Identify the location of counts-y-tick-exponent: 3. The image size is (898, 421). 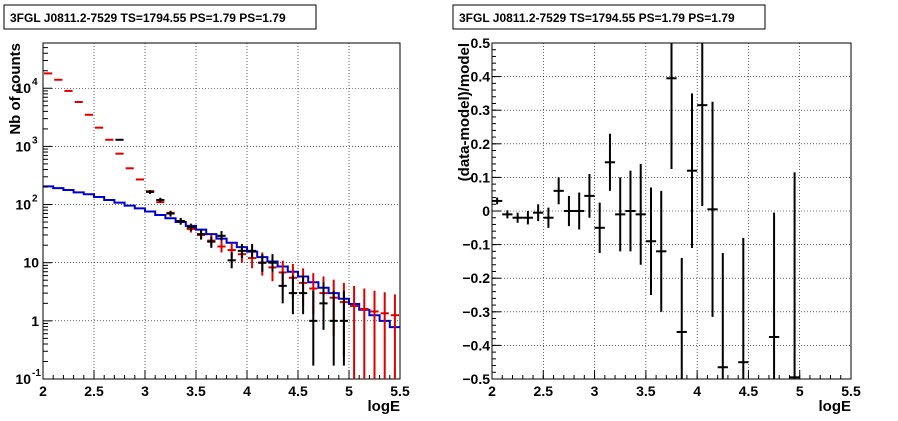
(35, 140).